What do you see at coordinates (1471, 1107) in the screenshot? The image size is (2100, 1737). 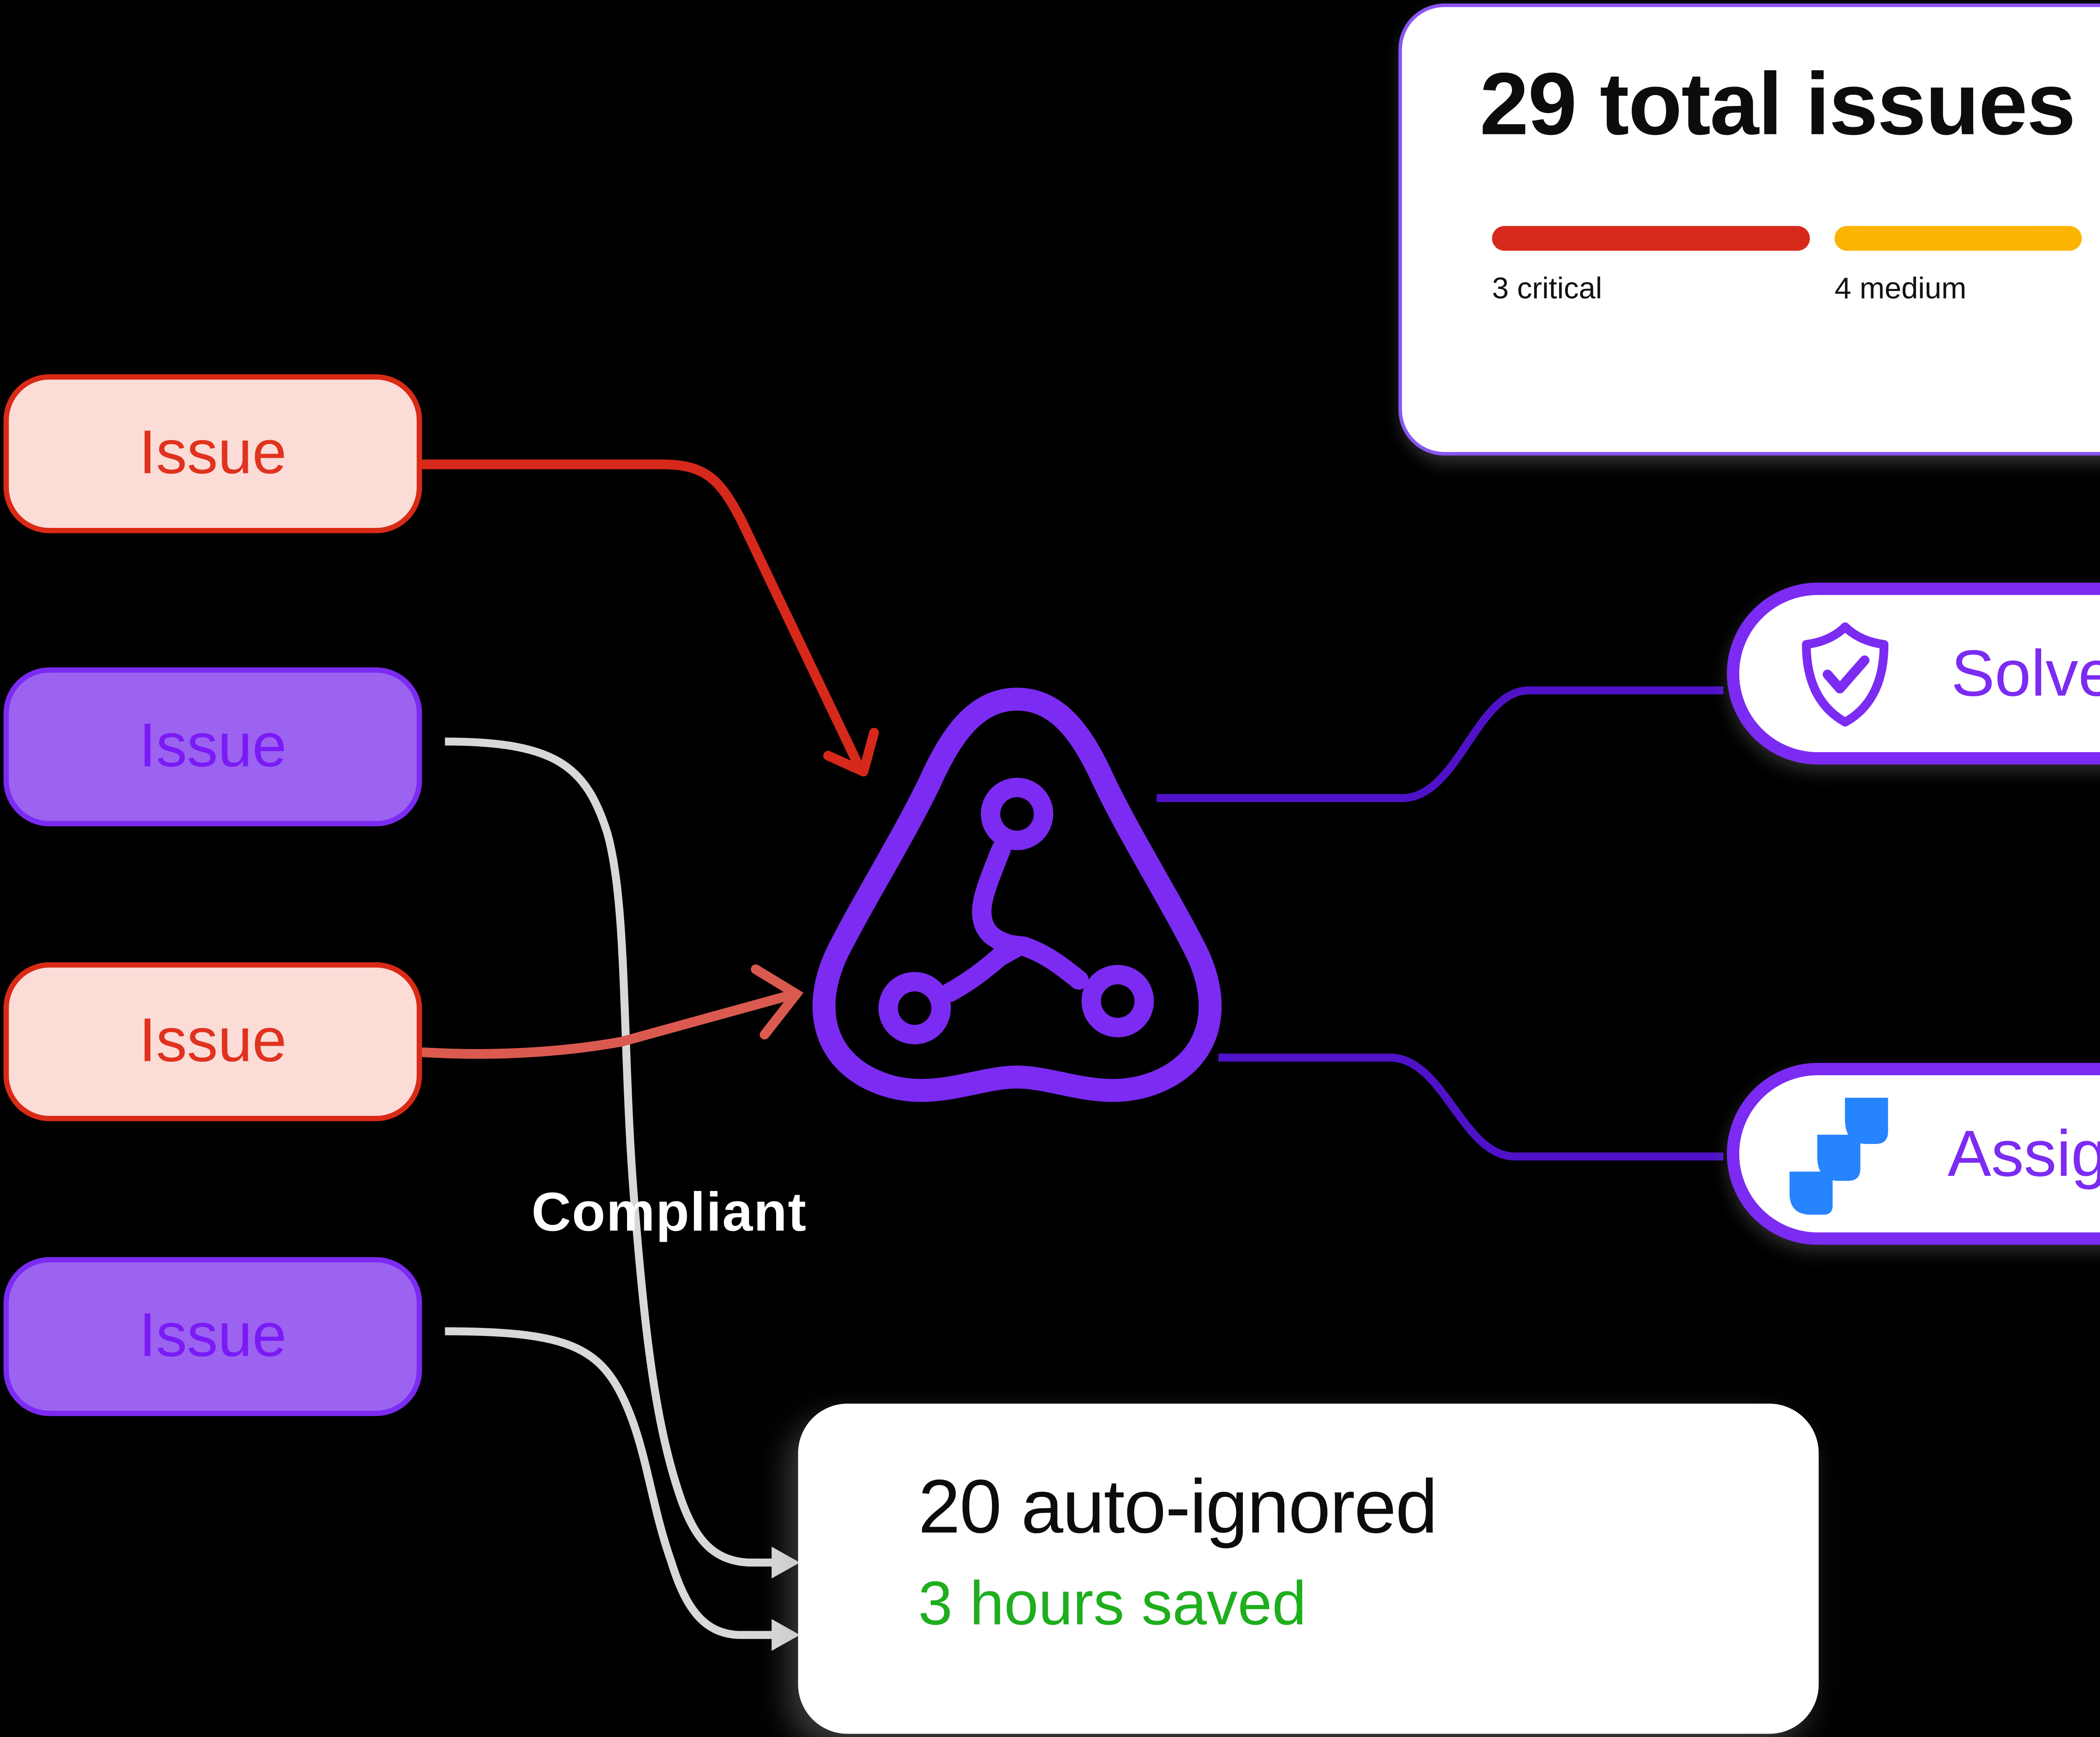 I see `hub-to-jira-connector` at bounding box center [1471, 1107].